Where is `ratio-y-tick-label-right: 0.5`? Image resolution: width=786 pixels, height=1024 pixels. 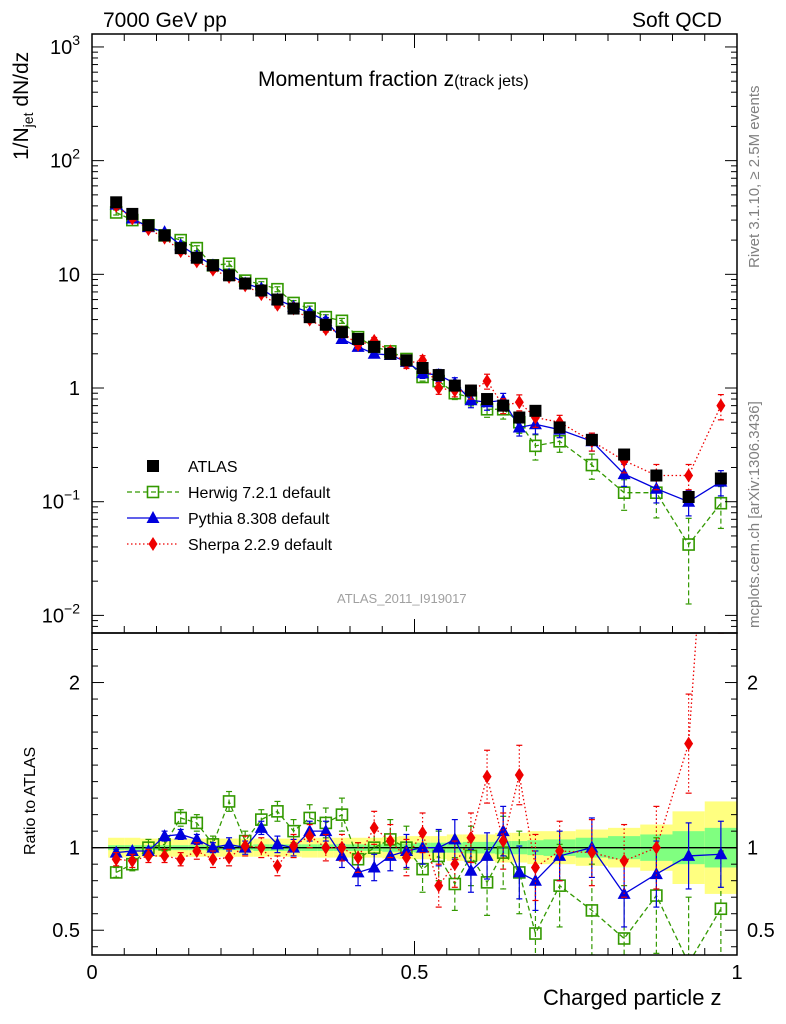 ratio-y-tick-label-right: 0.5 is located at coordinates (761, 931).